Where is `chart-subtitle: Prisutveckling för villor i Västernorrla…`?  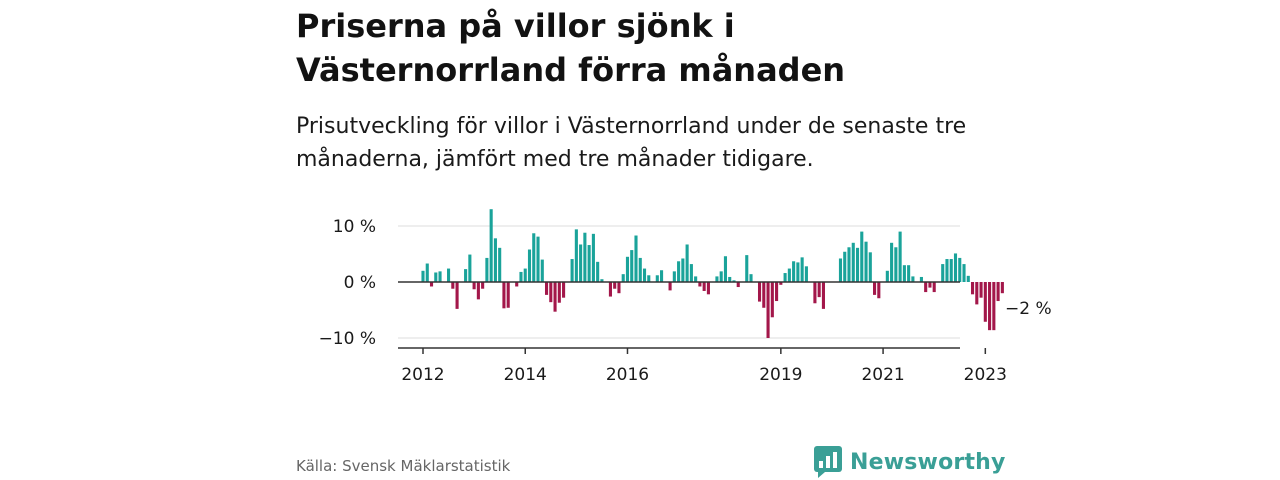 chart-subtitle: Prisutveckling för villor i Västernorrla… is located at coordinates (631, 143).